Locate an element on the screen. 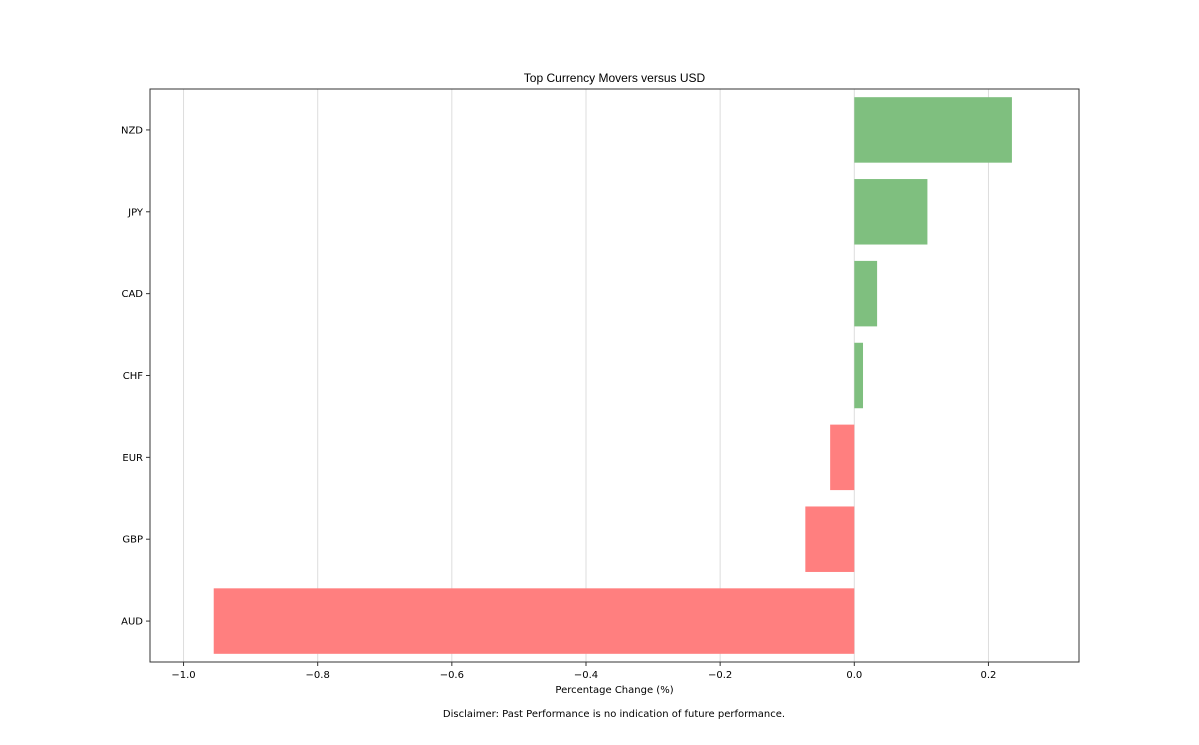 This screenshot has height=745, width=1199. y-tick-label-nzd: NZD is located at coordinates (132, 130).